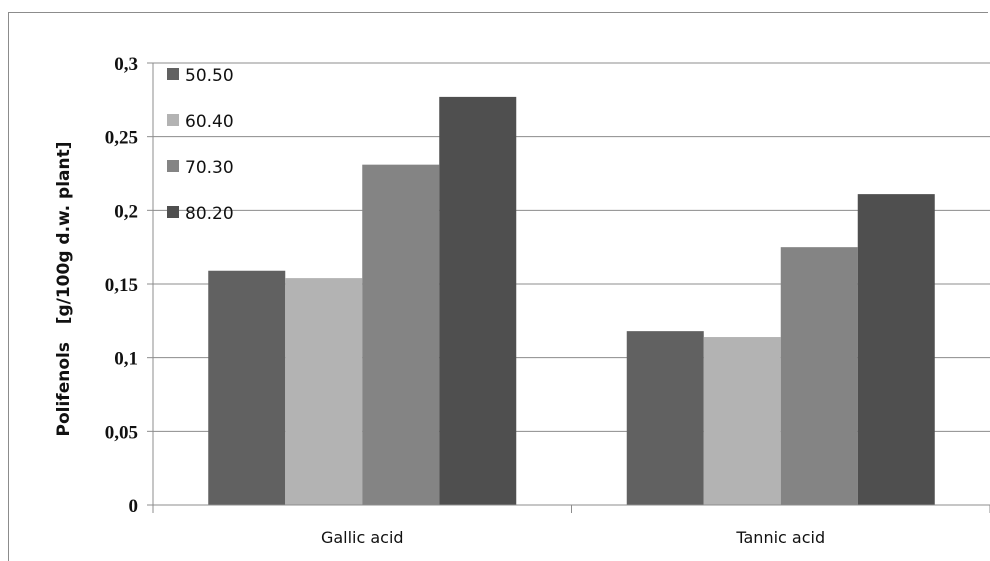 The width and height of the screenshot is (990, 561). I want to click on bar-50.50-tannic-acid, so click(665, 418).